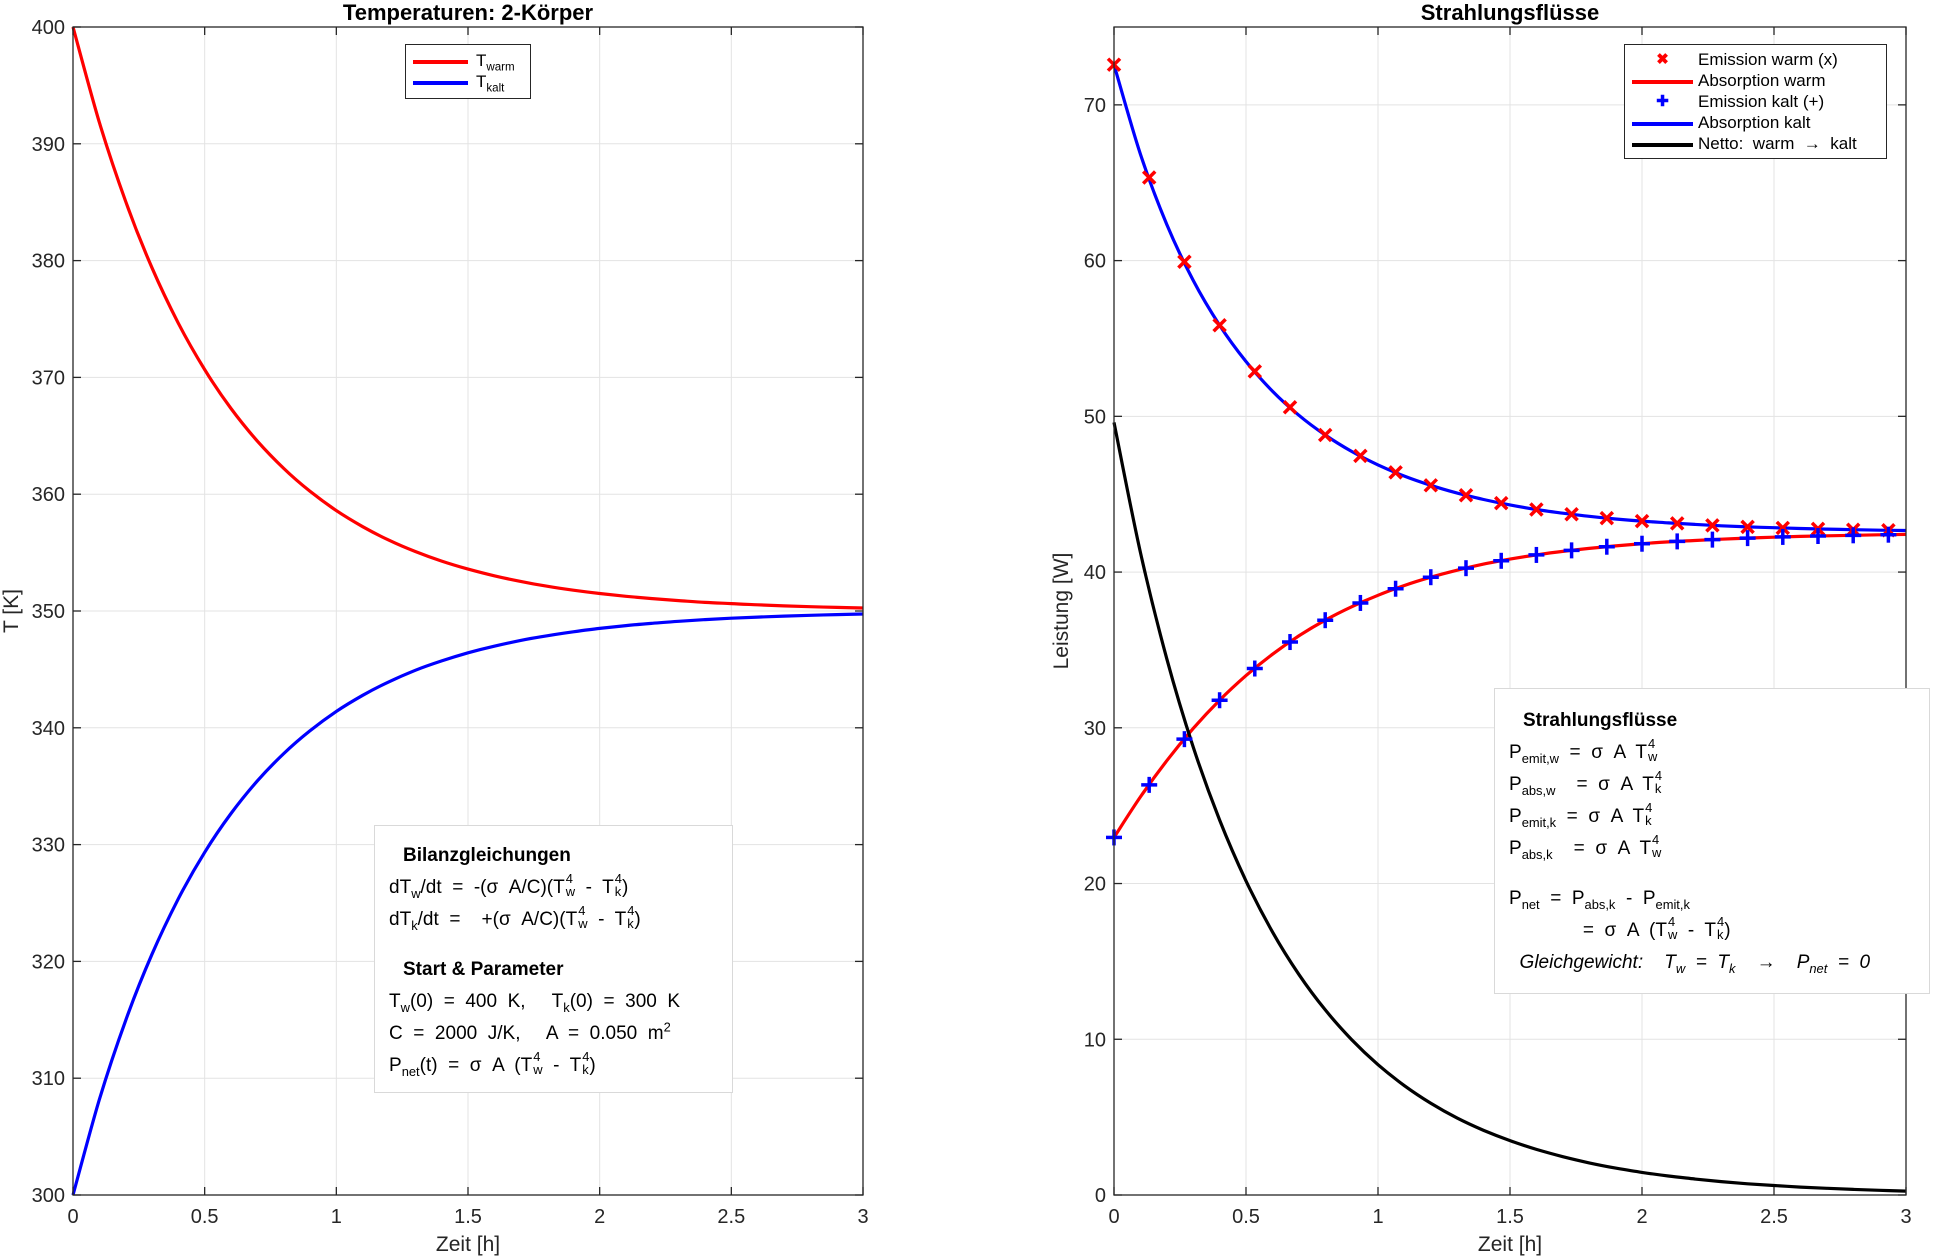 The width and height of the screenshot is (1934, 1257). What do you see at coordinates (486, 1001) in the screenshot?
I see `text-segment: (0) = 400 K, T` at bounding box center [486, 1001].